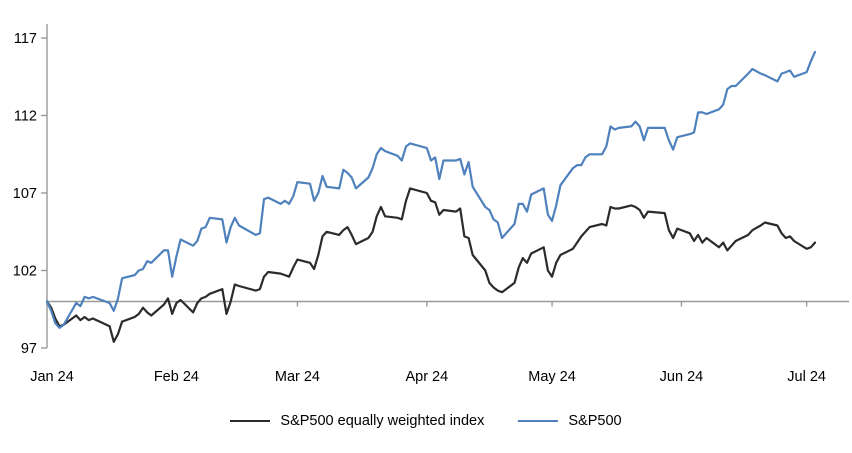  Describe the element at coordinates (382, 421) in the screenshot. I see `legend-label-equal-weighted: S&P500 equally weighted index` at that location.